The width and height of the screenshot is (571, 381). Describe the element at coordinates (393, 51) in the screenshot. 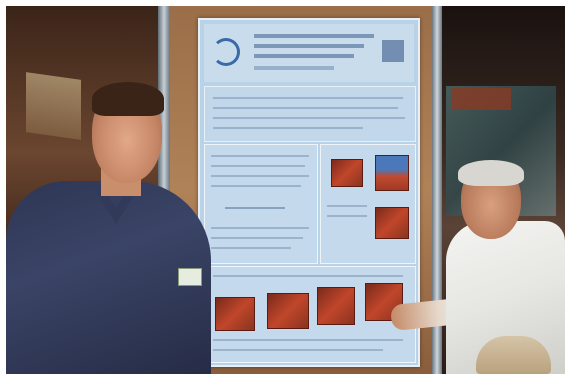

I see `poster-logo-right` at that location.